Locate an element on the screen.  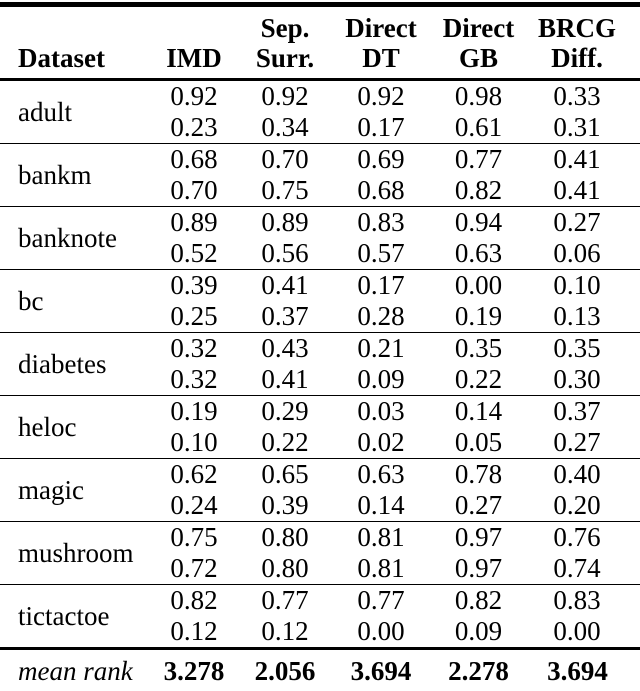
metric-value: 0.65 is located at coordinates (285, 474).